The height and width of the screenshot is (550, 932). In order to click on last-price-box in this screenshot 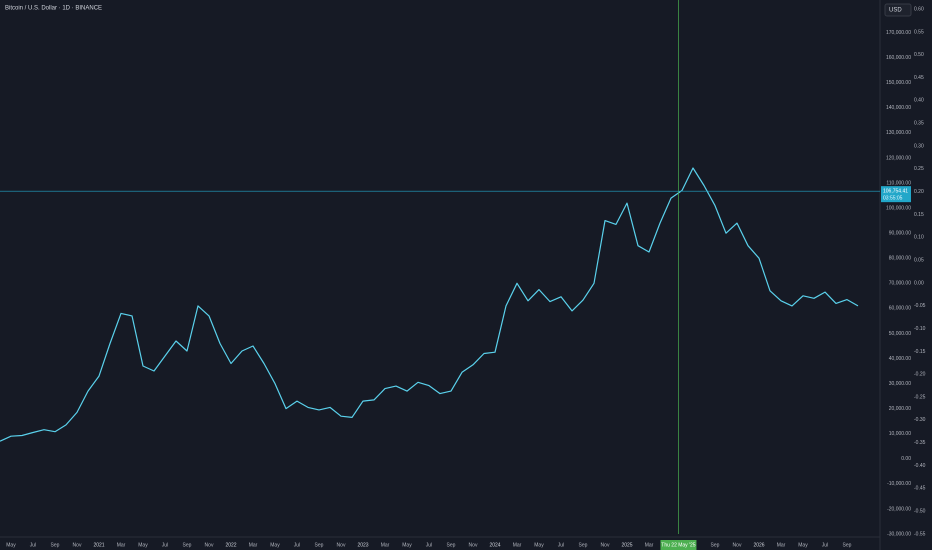, I will do `click(896, 194)`.